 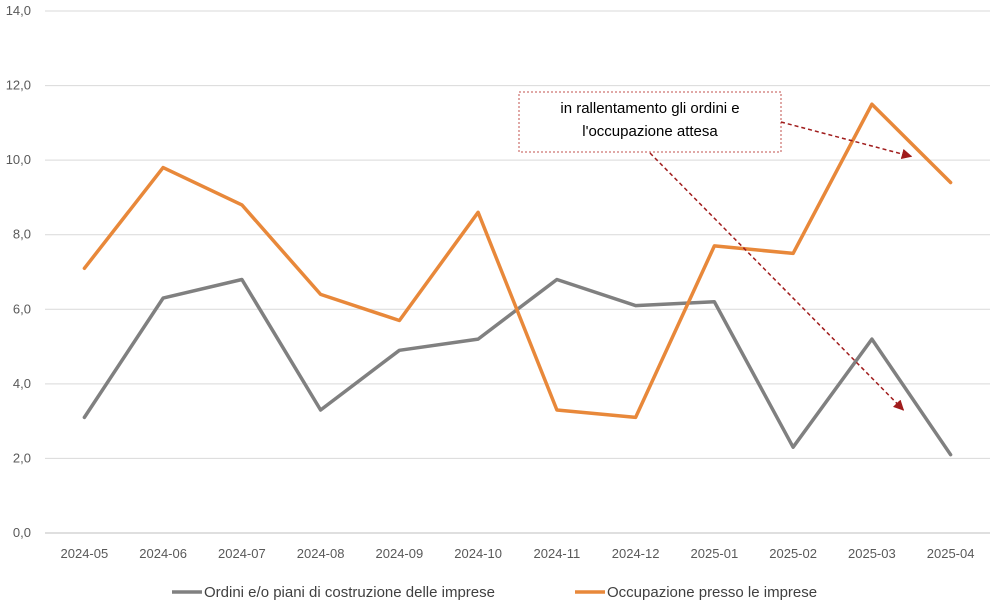 I want to click on annotation-box, so click(x=650, y=122).